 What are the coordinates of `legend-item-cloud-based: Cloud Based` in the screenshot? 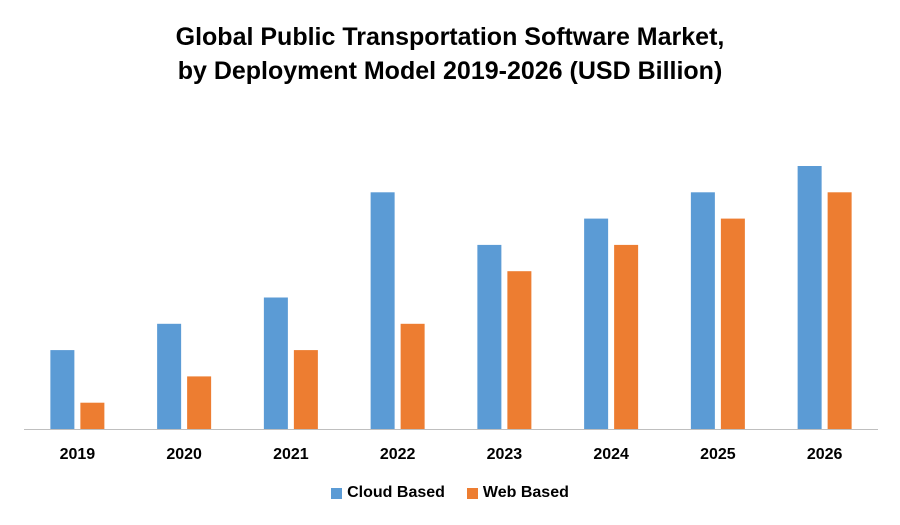 It's located at (388, 493).